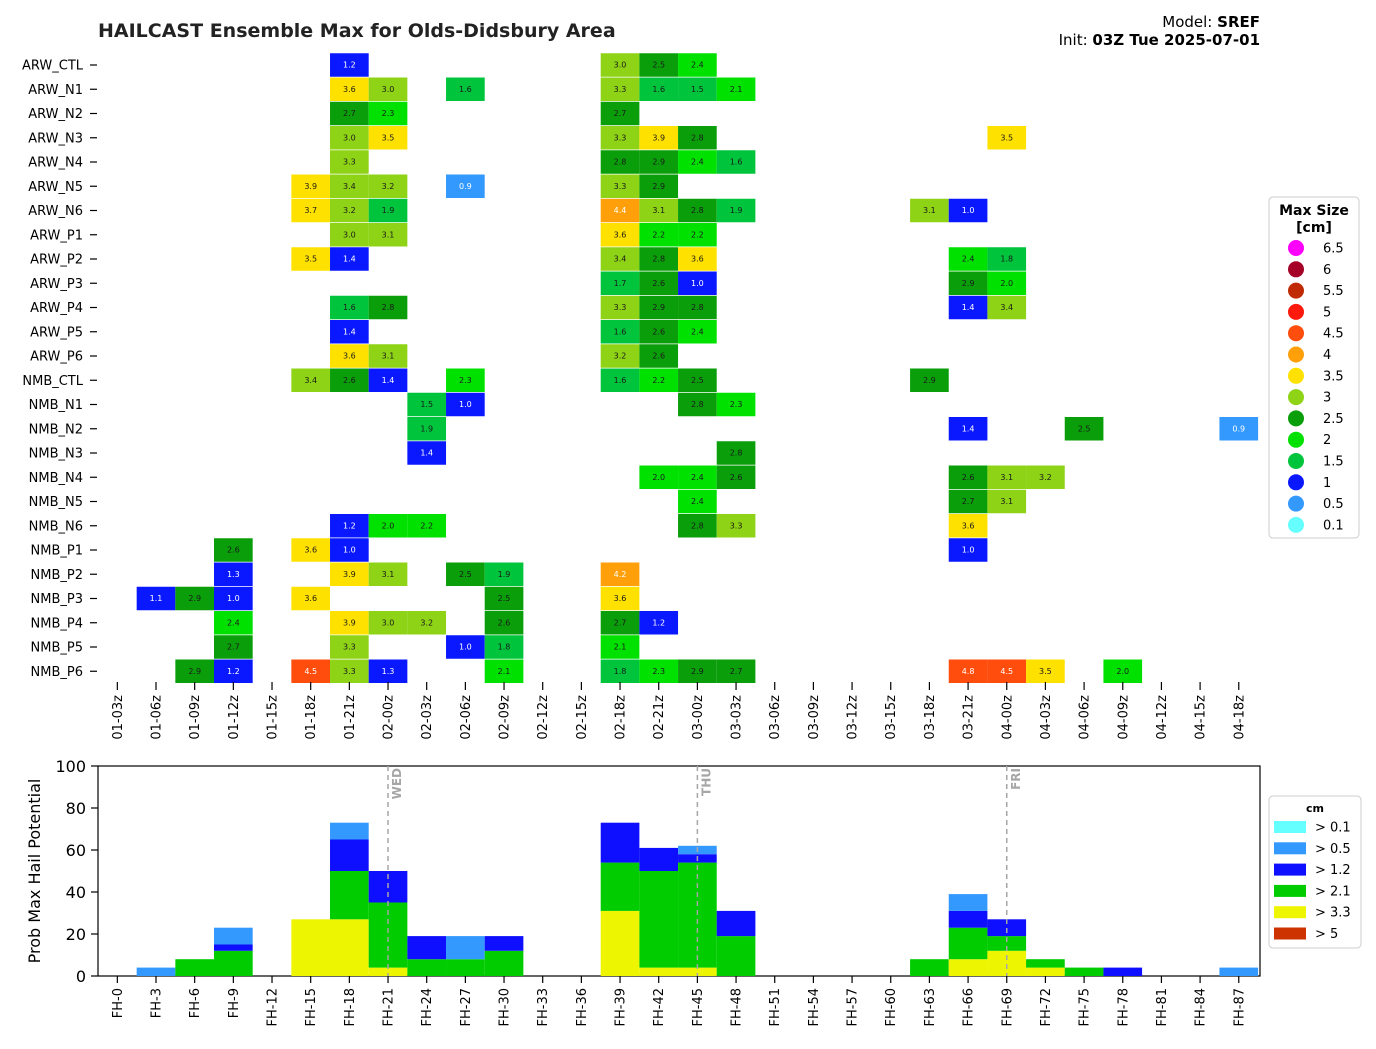 This screenshot has height=1049, width=1376. I want to click on time-label: 04-09z, so click(1123, 717).